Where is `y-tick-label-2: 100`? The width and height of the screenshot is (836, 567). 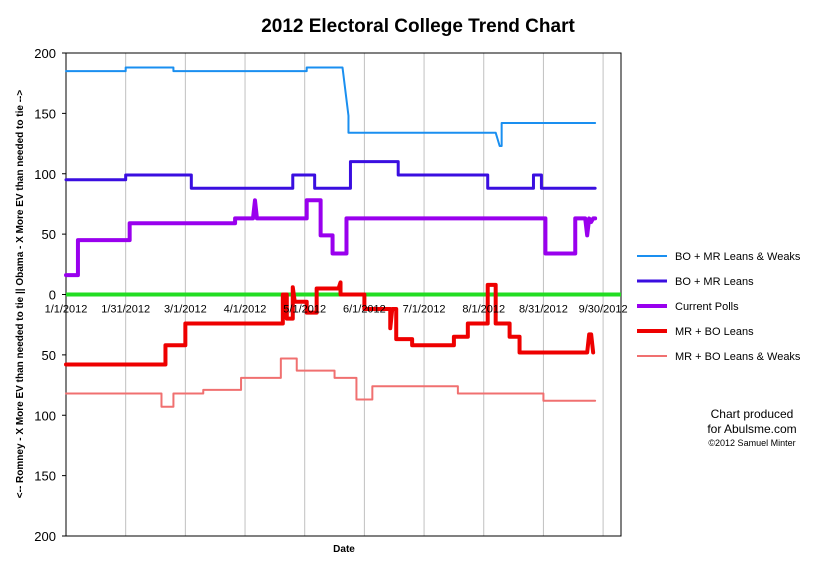
y-tick-label-2: 100 is located at coordinates (45, 174).